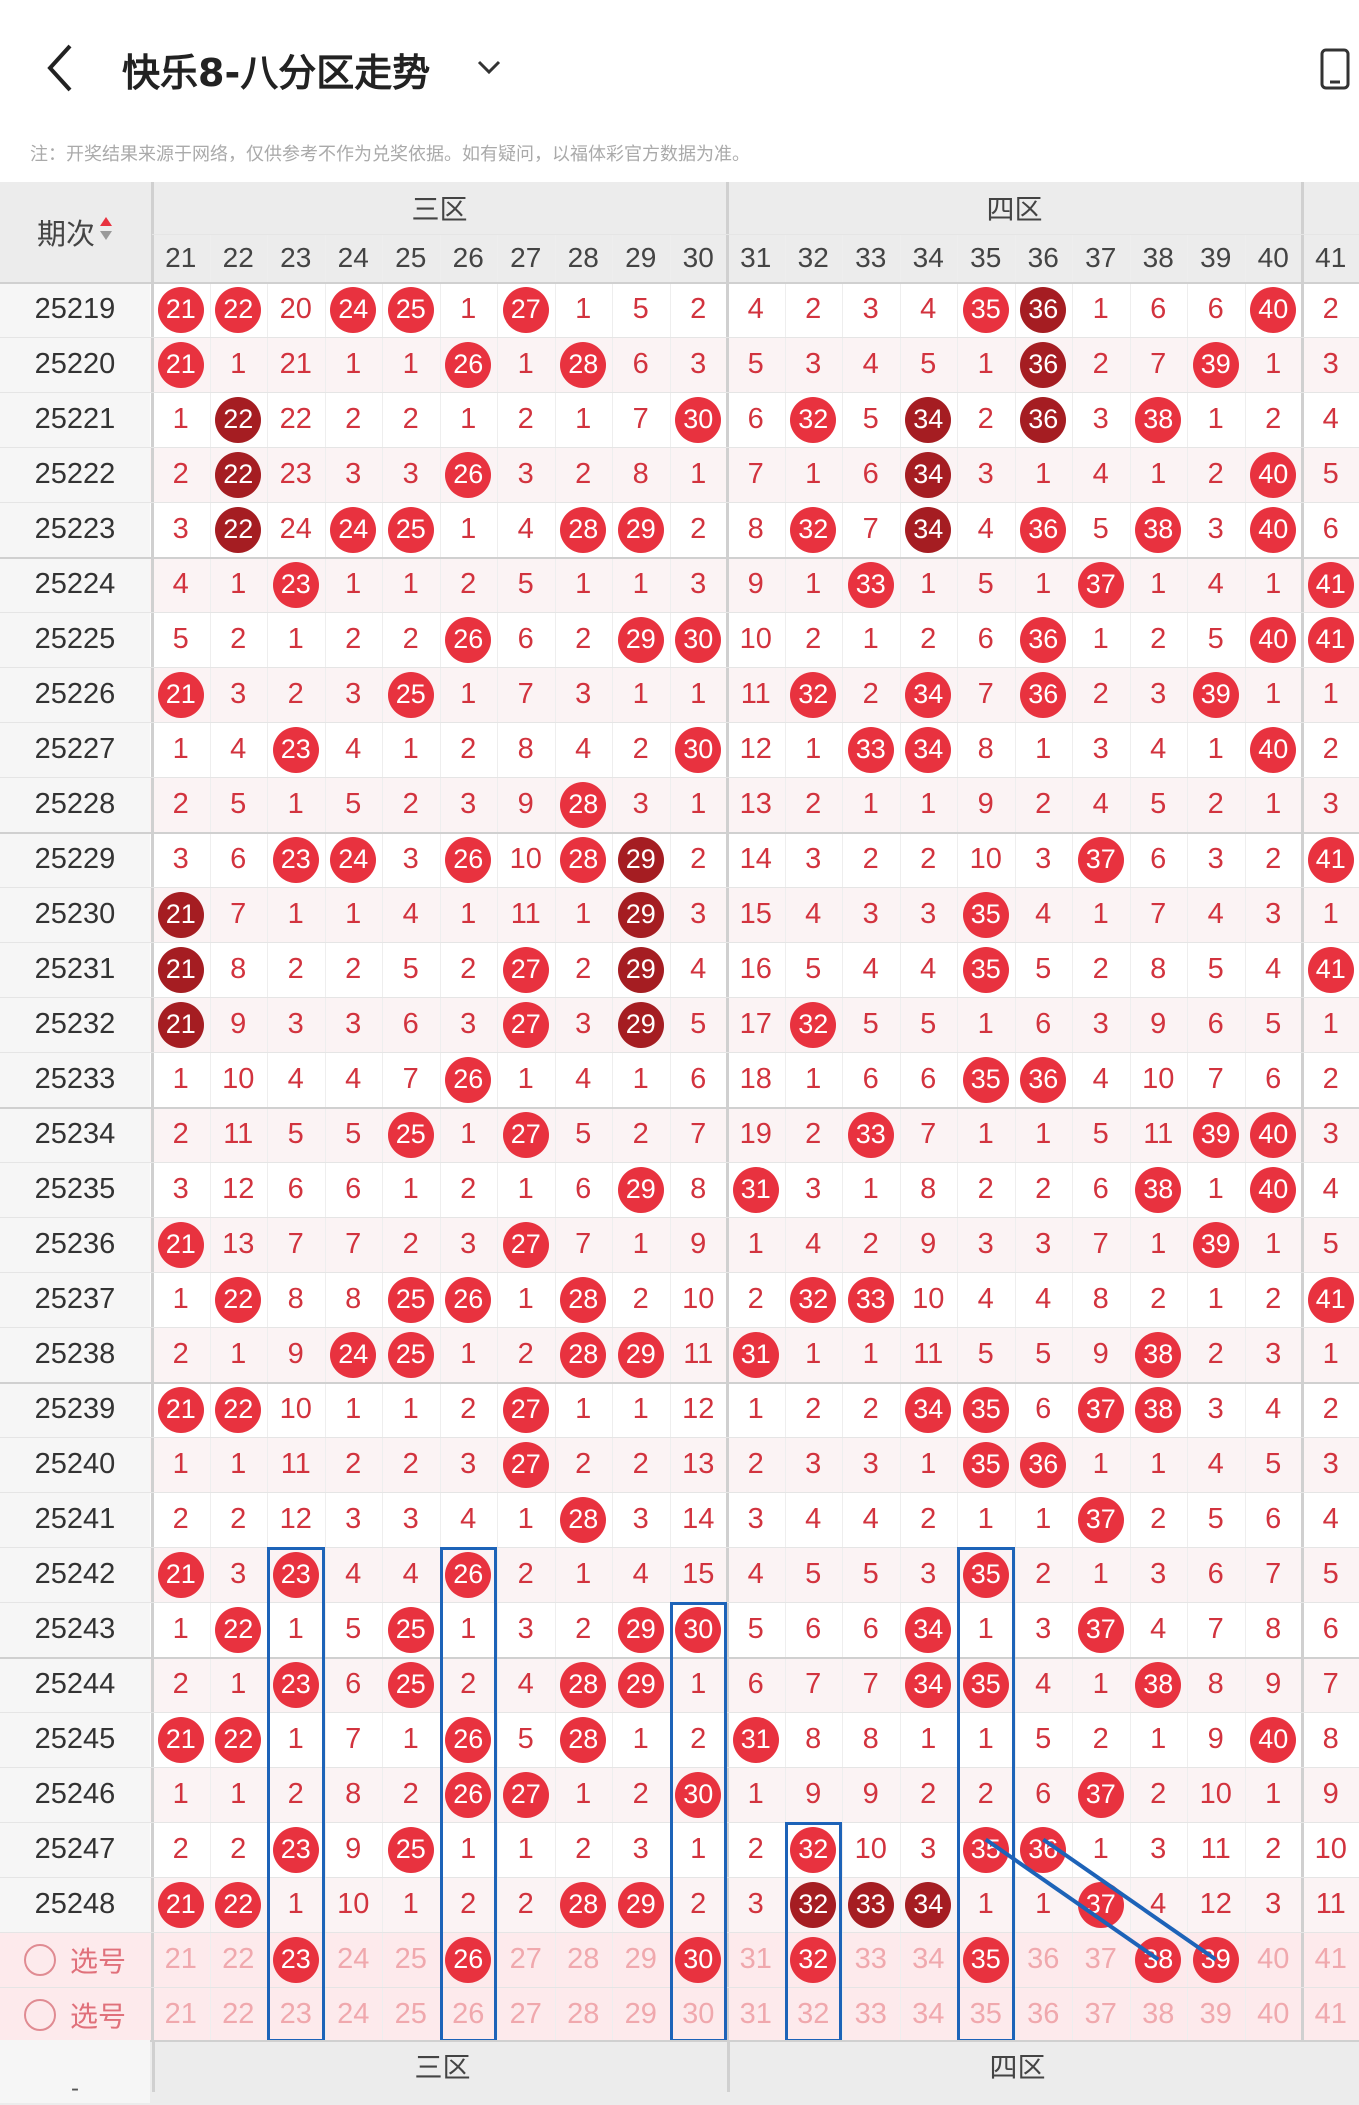 Image resolution: width=1359 pixels, height=2105 pixels. I want to click on trend-cell: 36, so click(1044, 1464).